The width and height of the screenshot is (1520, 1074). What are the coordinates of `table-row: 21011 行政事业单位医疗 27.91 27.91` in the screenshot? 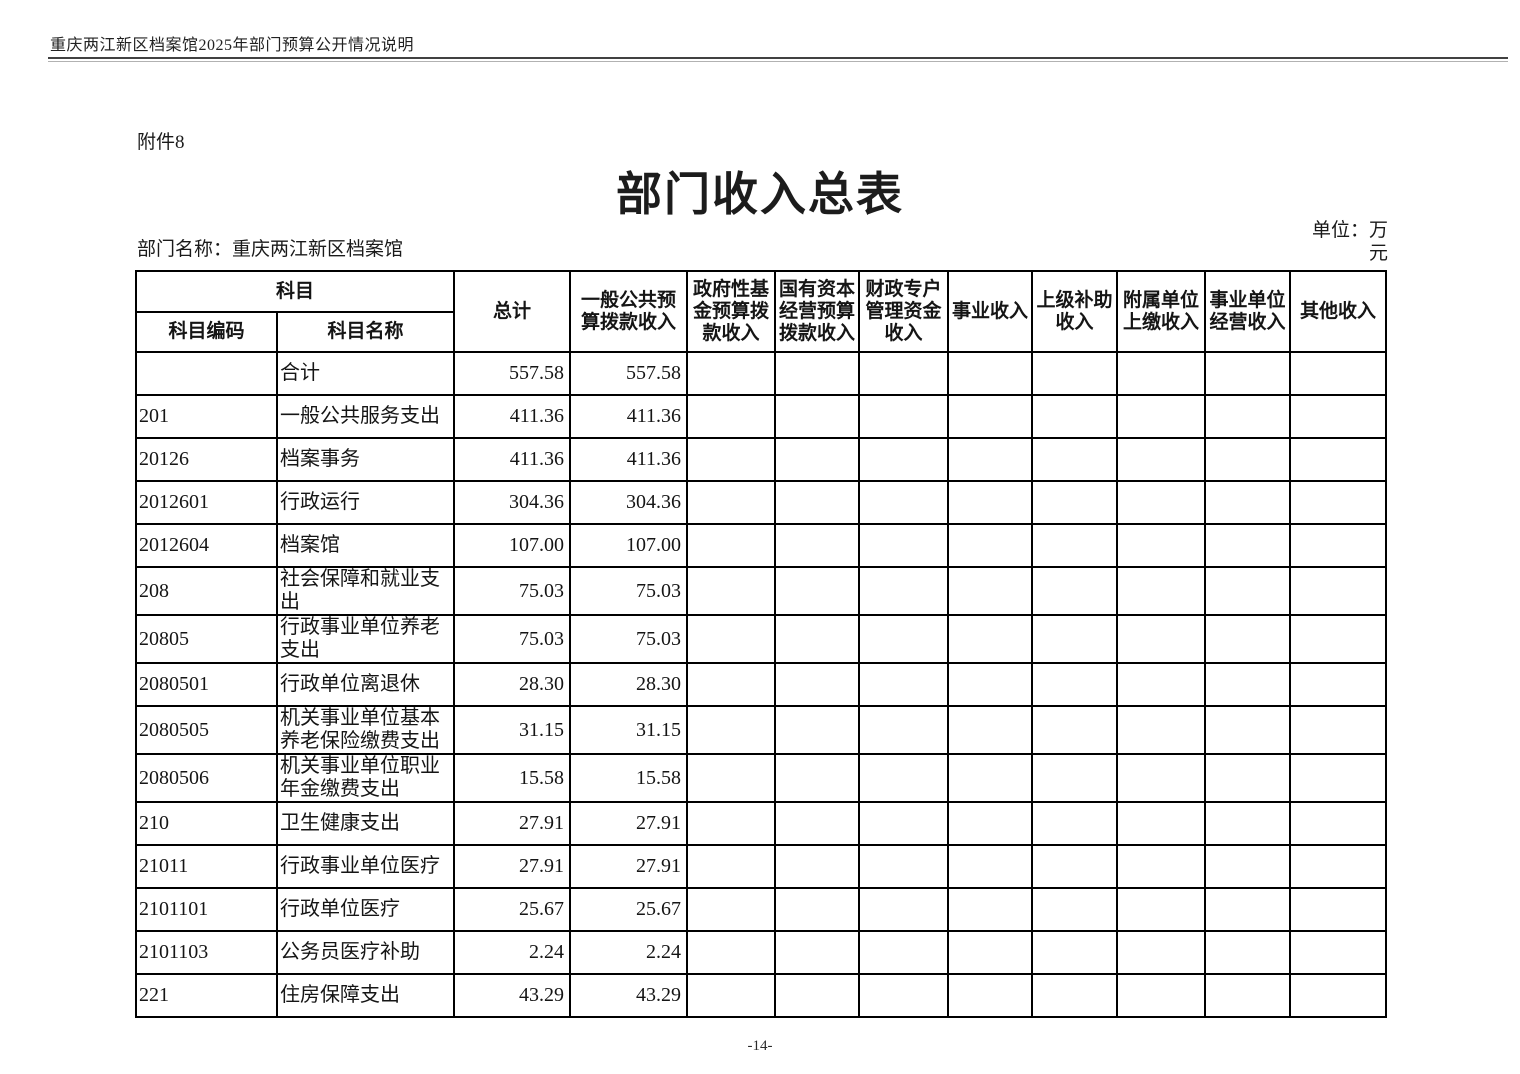 It's located at (761, 866).